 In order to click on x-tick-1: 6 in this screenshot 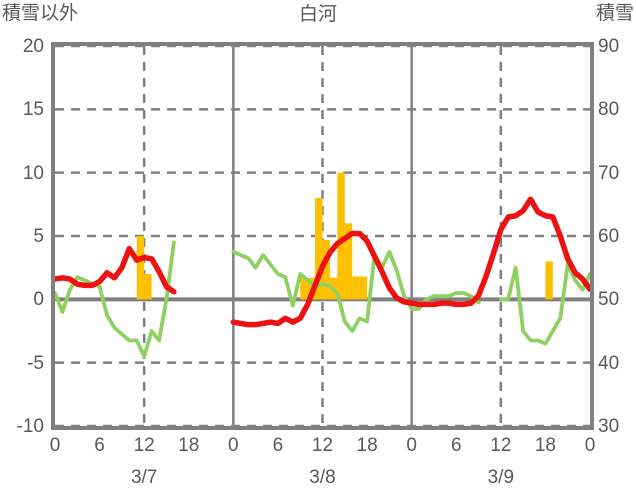, I will do `click(99, 445)`.